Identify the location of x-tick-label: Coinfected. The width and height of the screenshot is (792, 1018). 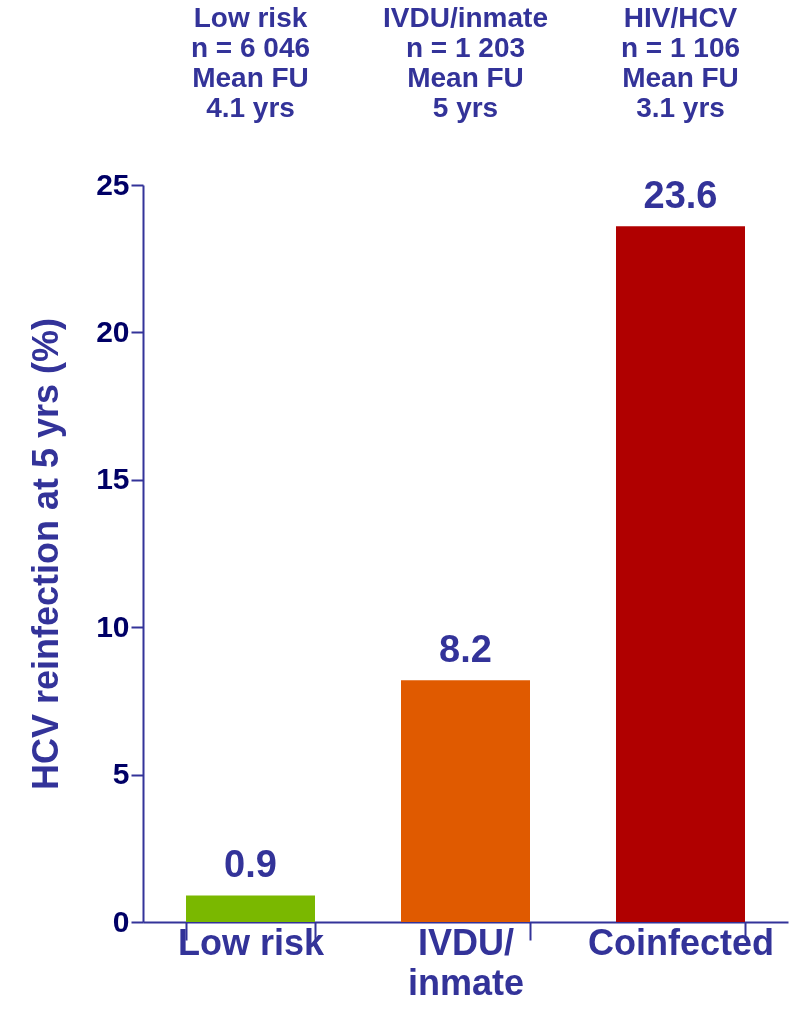
(681, 942).